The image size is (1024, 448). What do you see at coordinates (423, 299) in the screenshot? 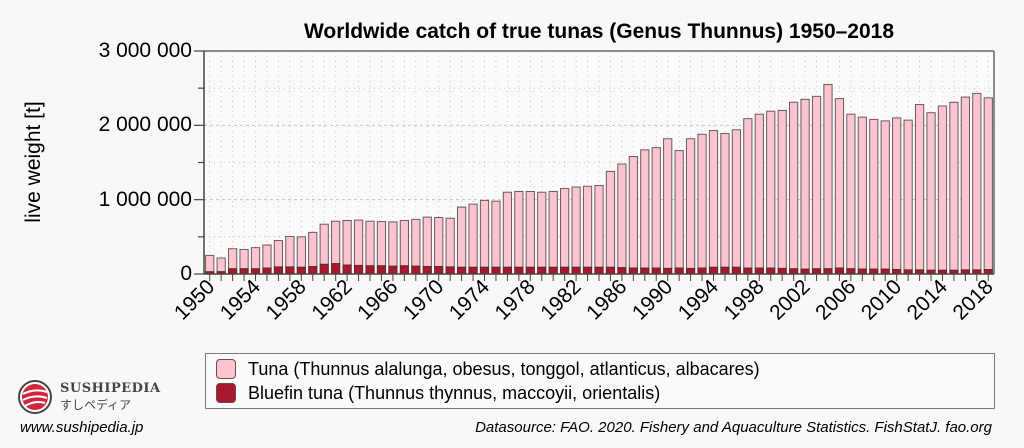
I see `x-tick-label: 1970` at bounding box center [423, 299].